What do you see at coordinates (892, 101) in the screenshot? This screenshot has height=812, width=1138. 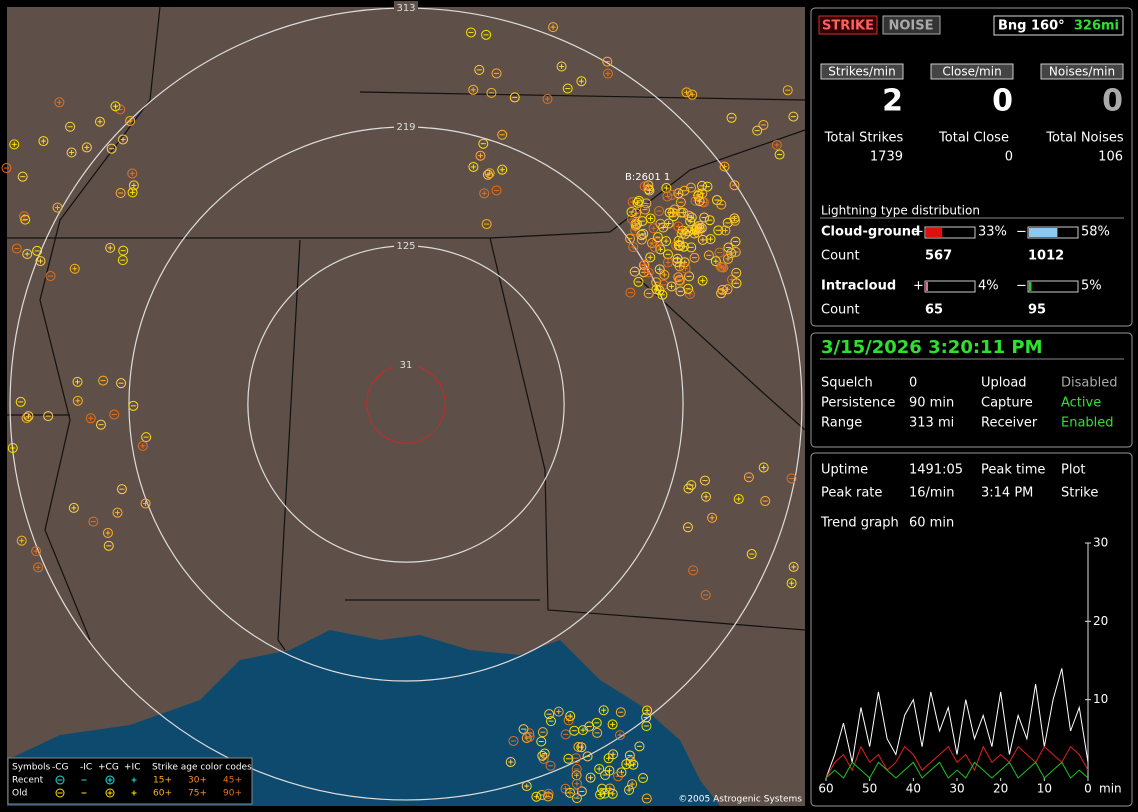 I see `rate-value: 2` at bounding box center [892, 101].